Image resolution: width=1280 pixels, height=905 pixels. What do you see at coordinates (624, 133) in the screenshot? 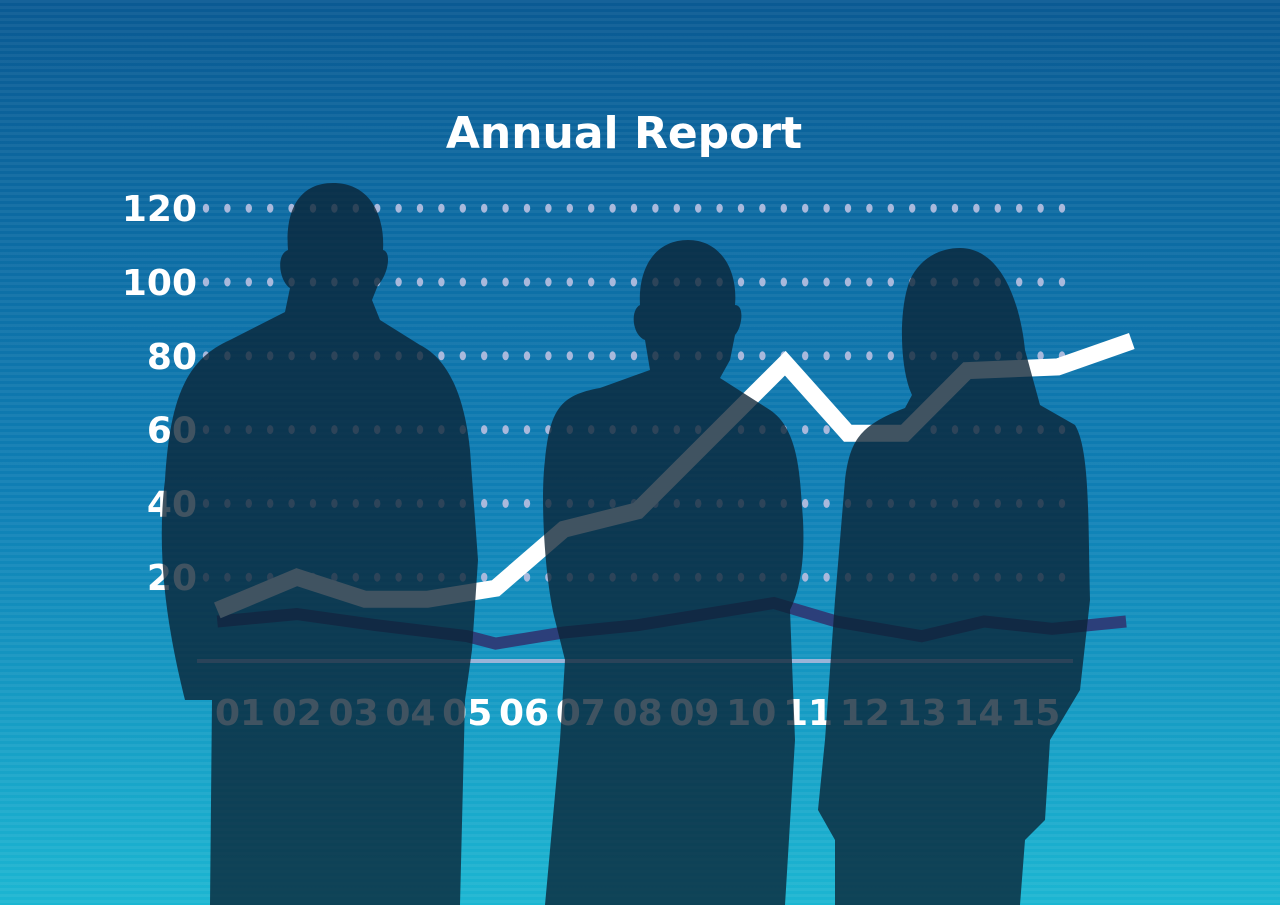
I see `chart-title: Annual Report` at bounding box center [624, 133].